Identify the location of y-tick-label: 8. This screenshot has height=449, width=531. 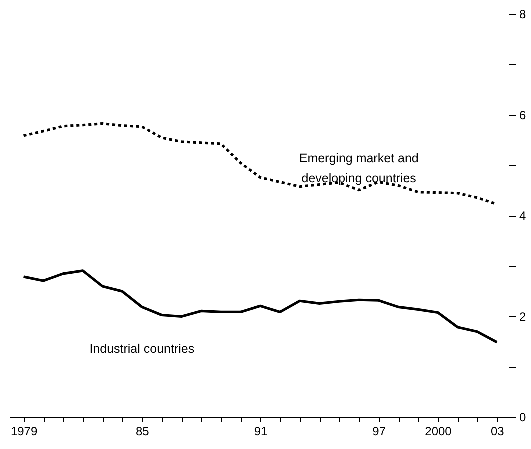
(523, 15).